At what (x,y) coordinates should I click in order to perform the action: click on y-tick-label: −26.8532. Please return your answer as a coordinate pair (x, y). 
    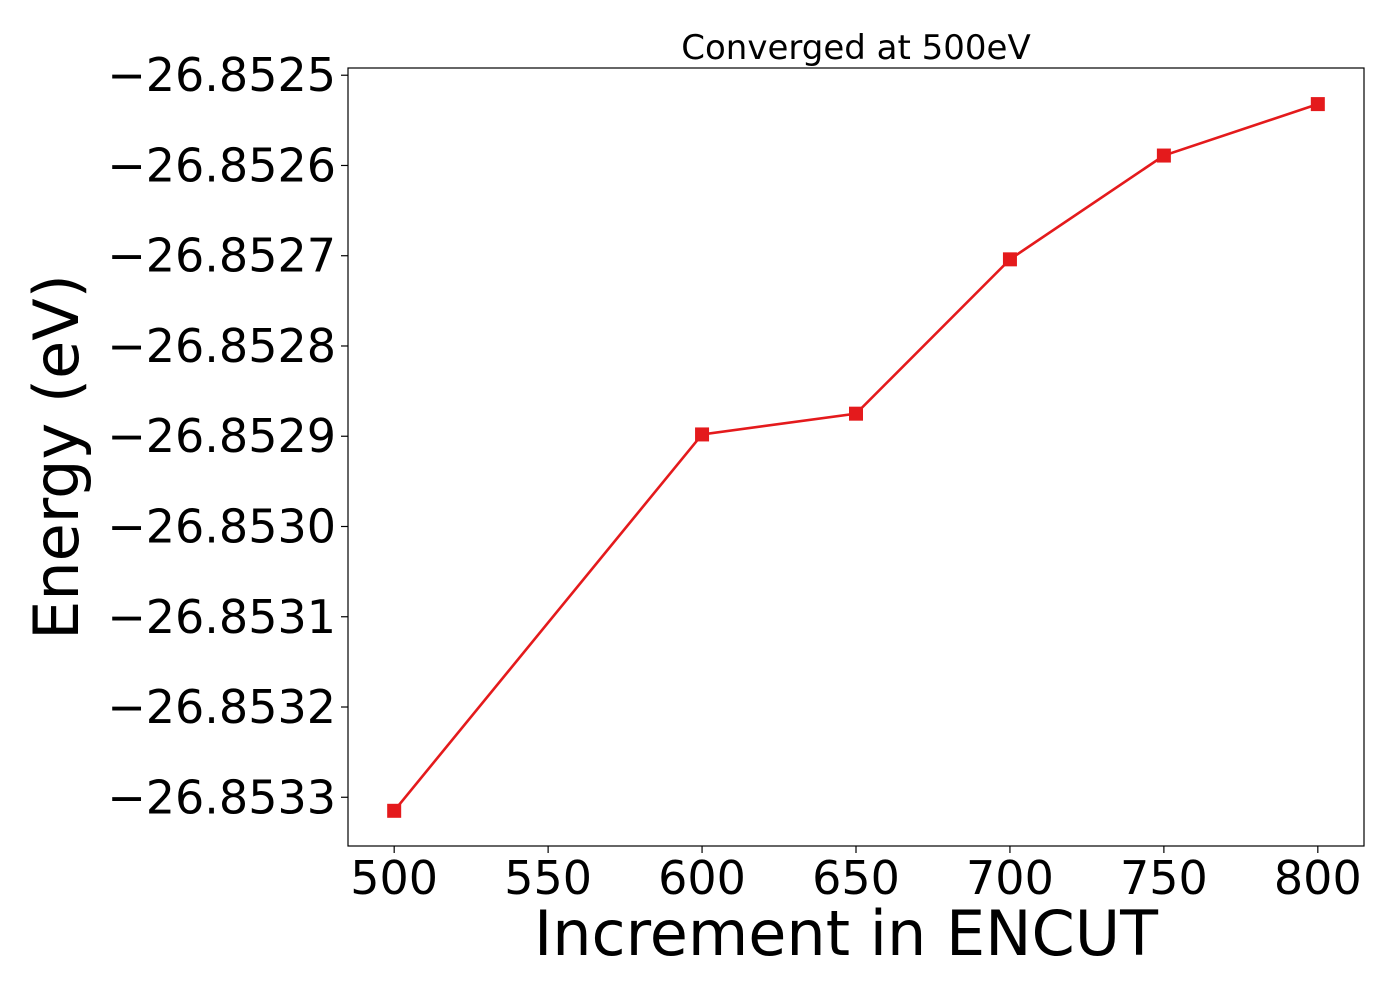
    Looking at the image, I should click on (221, 707).